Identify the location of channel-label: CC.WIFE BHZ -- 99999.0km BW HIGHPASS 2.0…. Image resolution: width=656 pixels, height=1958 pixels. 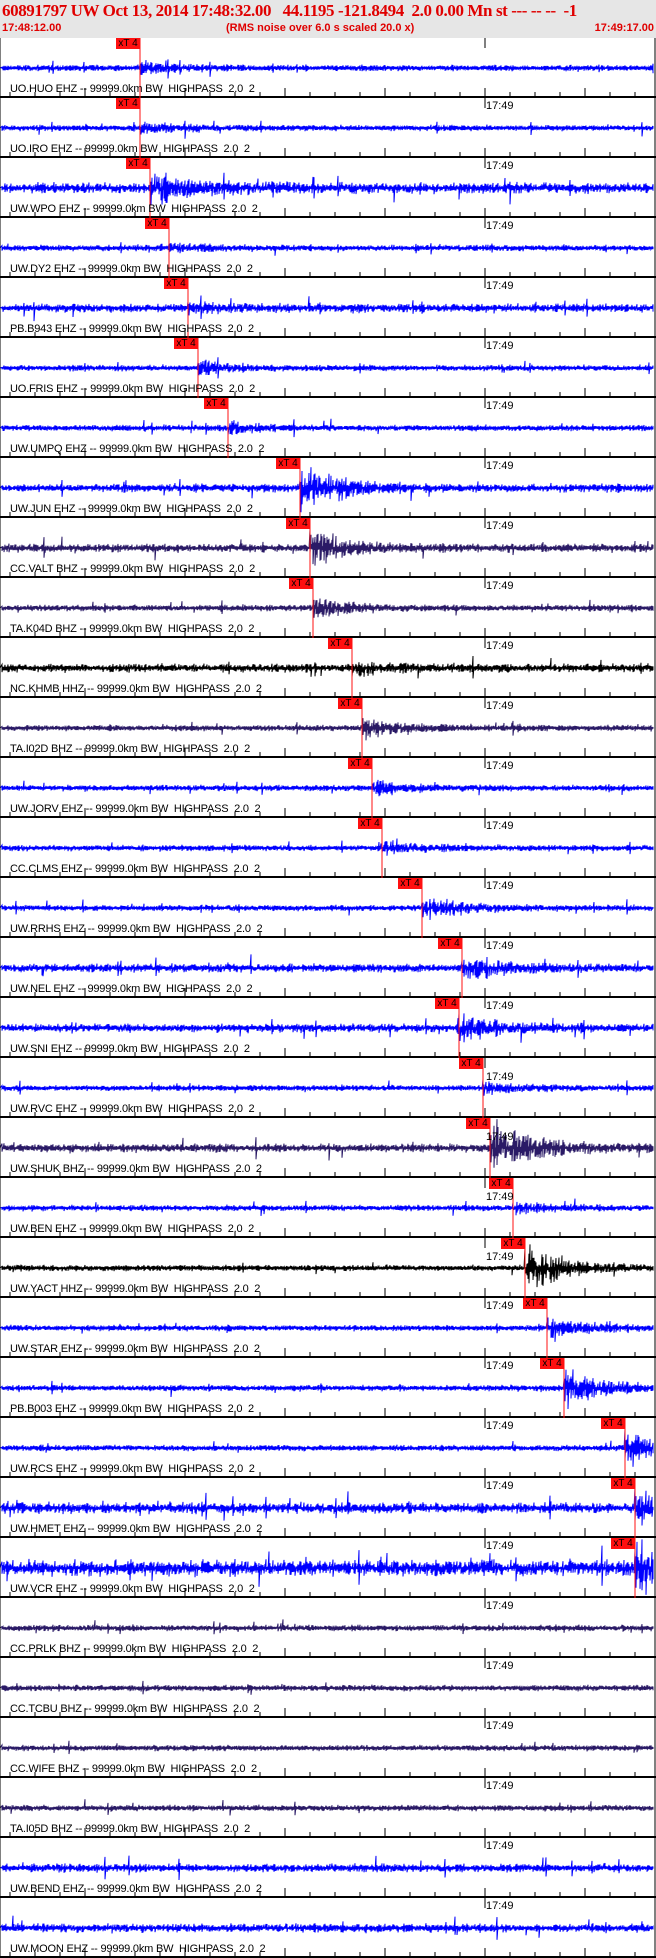
(133, 1769).